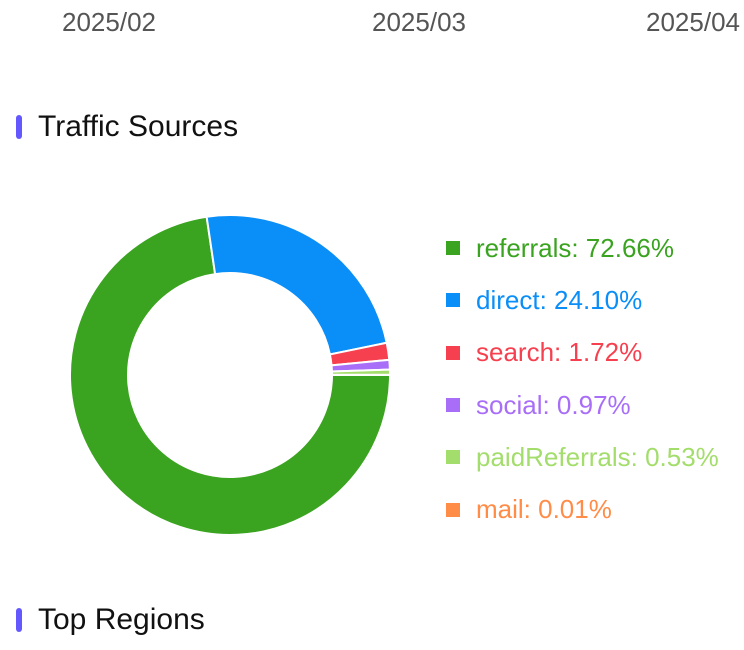 This screenshot has width=744, height=650. What do you see at coordinates (296, 285) in the screenshot?
I see `donut-slice-direct` at bounding box center [296, 285].